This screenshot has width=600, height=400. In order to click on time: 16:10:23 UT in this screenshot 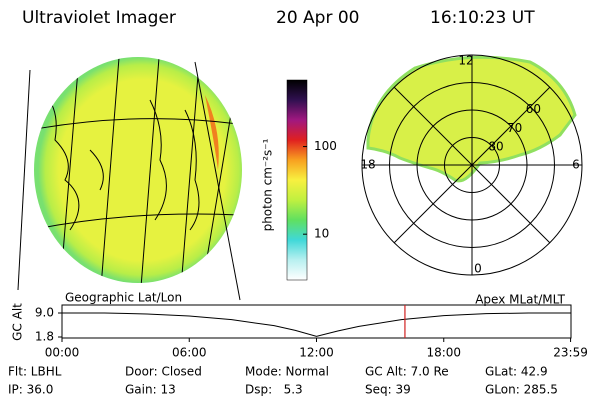, I will do `click(482, 18)`.